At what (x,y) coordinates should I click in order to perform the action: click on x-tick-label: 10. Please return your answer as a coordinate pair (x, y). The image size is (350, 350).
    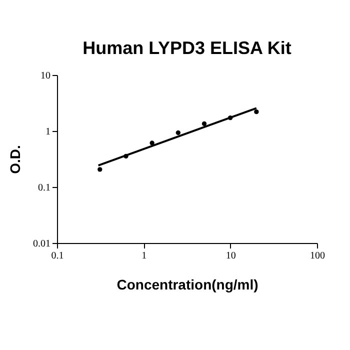
    Looking at the image, I should click on (231, 256).